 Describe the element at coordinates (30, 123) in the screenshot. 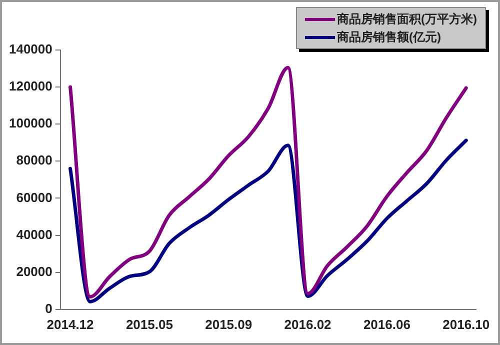

I see `y-tick-label: 100000` at that location.